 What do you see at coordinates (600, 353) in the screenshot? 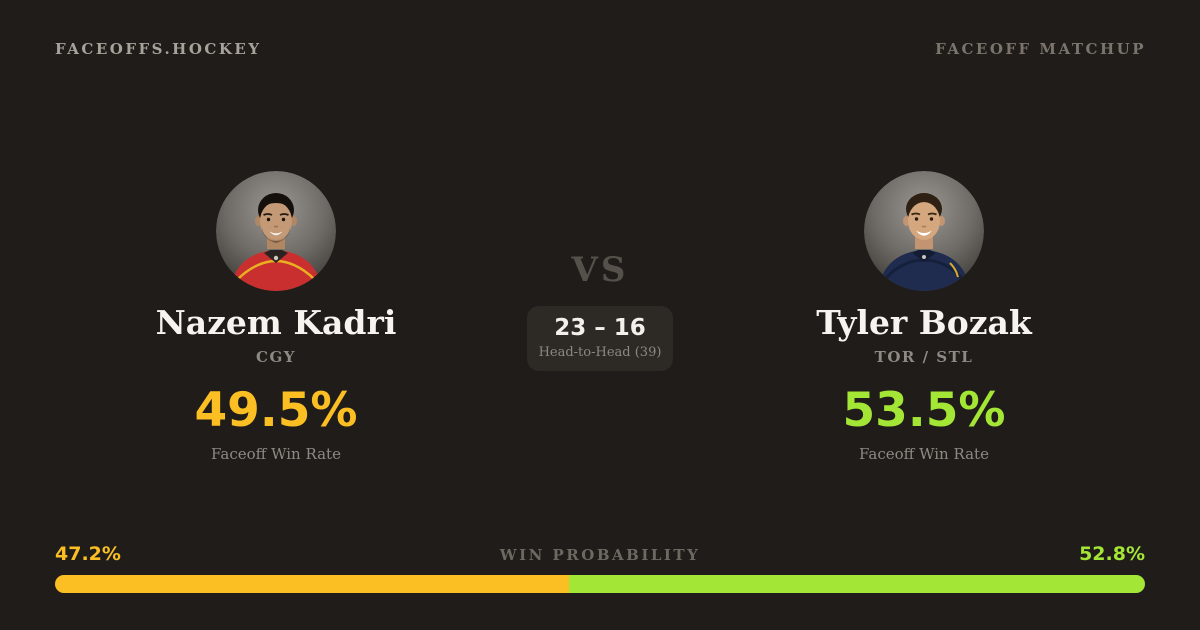
I see `head-to-head-caption: Head-to-Head (39)` at bounding box center [600, 353].